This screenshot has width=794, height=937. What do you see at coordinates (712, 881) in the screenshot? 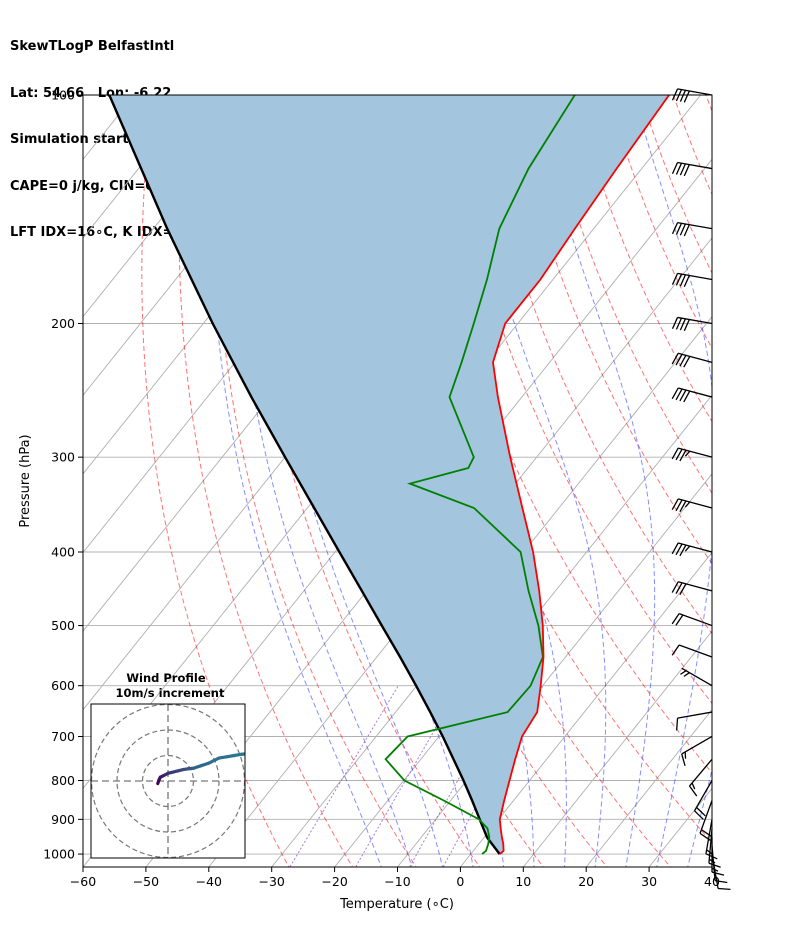
I see `x-tick-label: 40` at bounding box center [712, 881].